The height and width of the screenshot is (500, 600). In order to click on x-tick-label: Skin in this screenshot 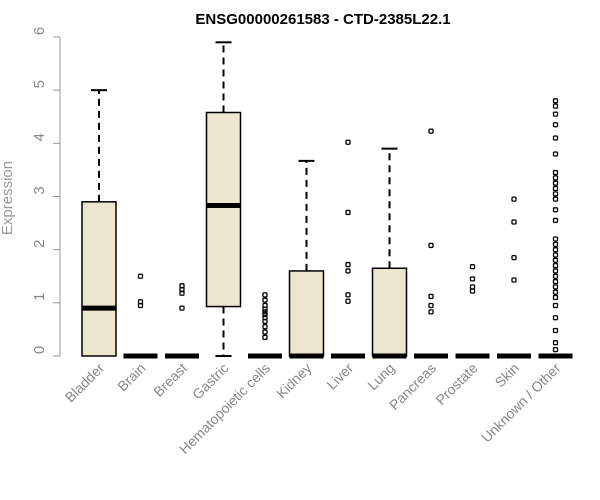, I will do `click(507, 375)`.